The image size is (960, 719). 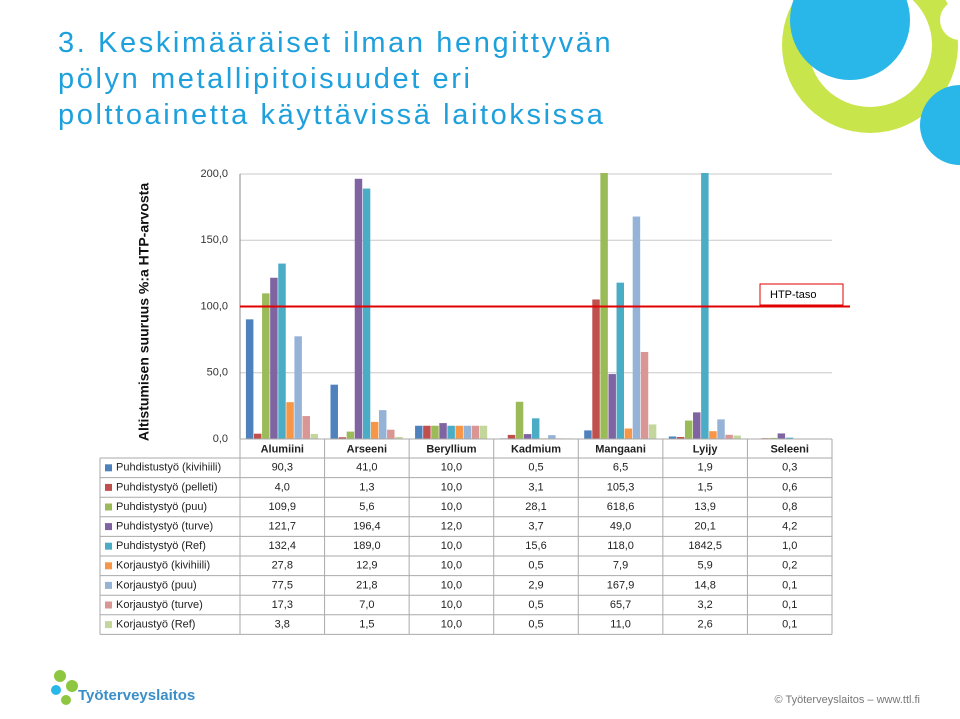 What do you see at coordinates (620, 605) in the screenshot?
I see `table-value: 65,7` at bounding box center [620, 605].